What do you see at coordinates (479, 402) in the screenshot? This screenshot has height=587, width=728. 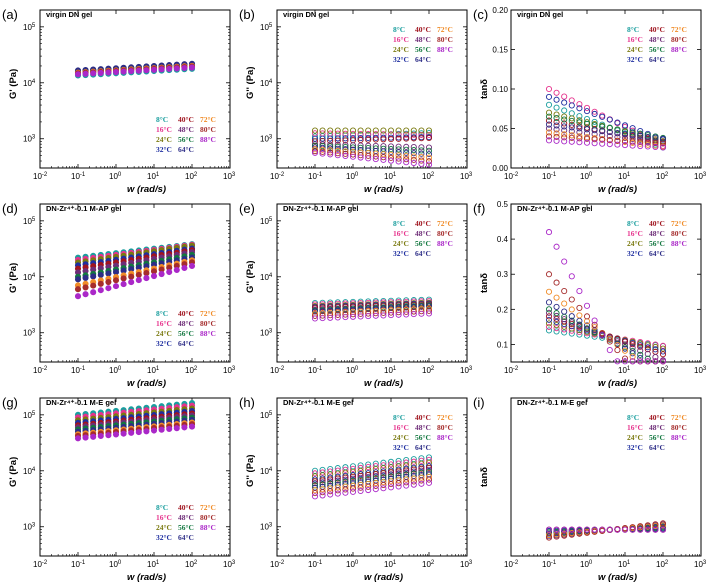 I see `panel-label: (i)` at bounding box center [479, 402].